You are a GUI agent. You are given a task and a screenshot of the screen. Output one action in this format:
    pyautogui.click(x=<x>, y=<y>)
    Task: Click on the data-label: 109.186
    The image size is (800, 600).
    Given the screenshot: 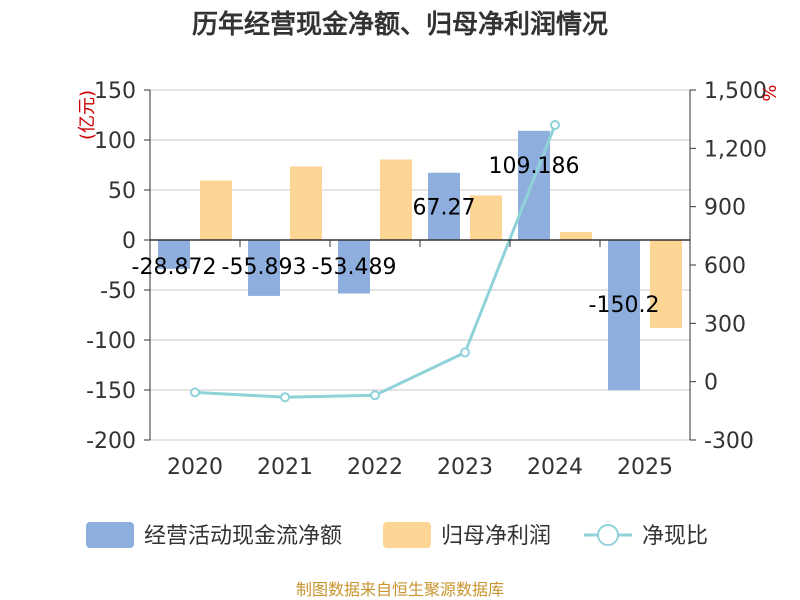 What is the action you would take?
    pyautogui.click(x=534, y=166)
    